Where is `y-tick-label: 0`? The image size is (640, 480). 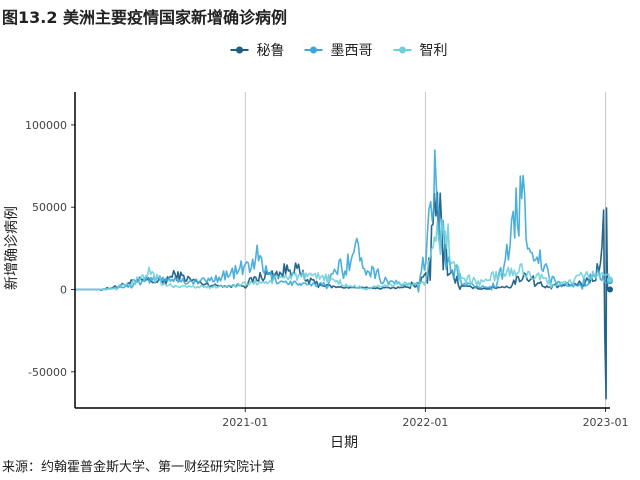 y-tick-label: 0 is located at coordinates (63, 290).